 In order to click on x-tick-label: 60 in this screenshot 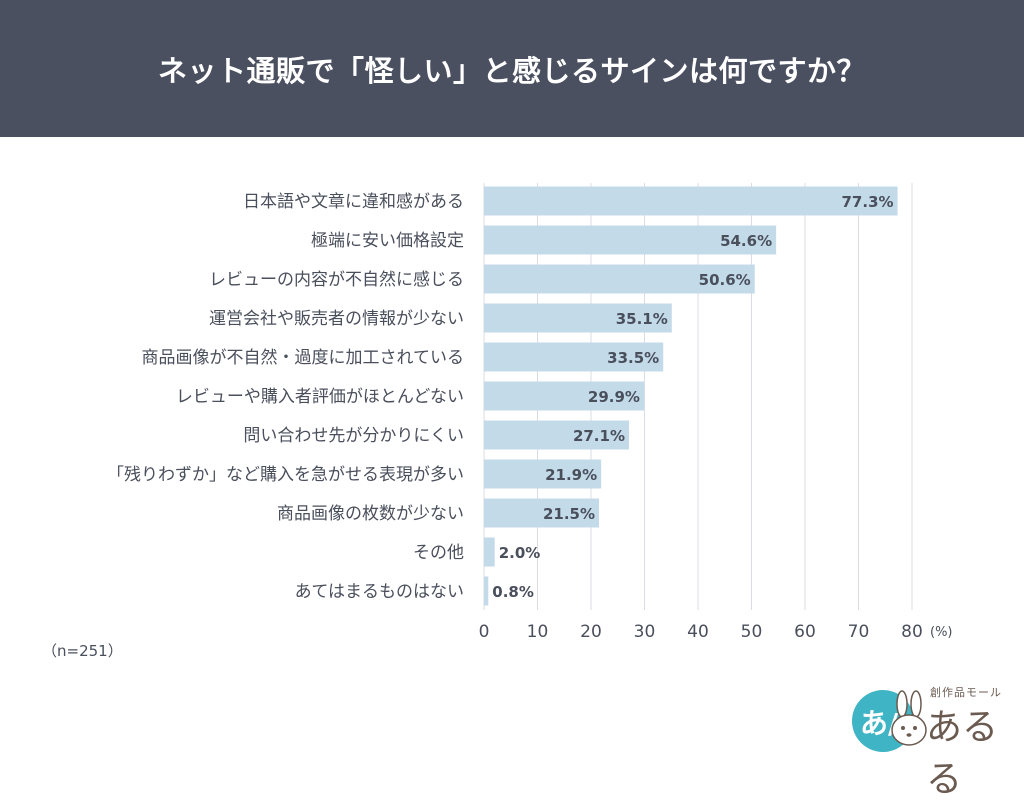, I will do `click(805, 632)`.